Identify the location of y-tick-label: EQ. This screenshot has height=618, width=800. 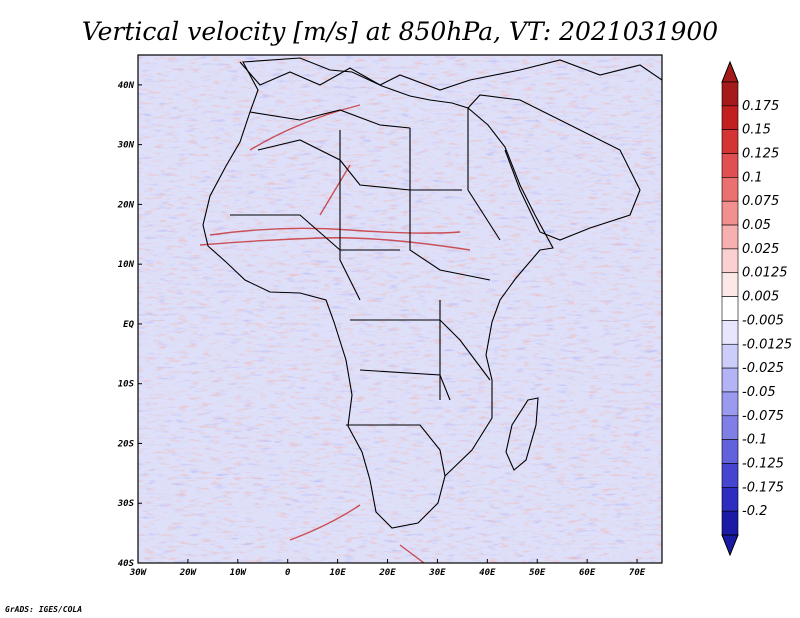
(128, 325).